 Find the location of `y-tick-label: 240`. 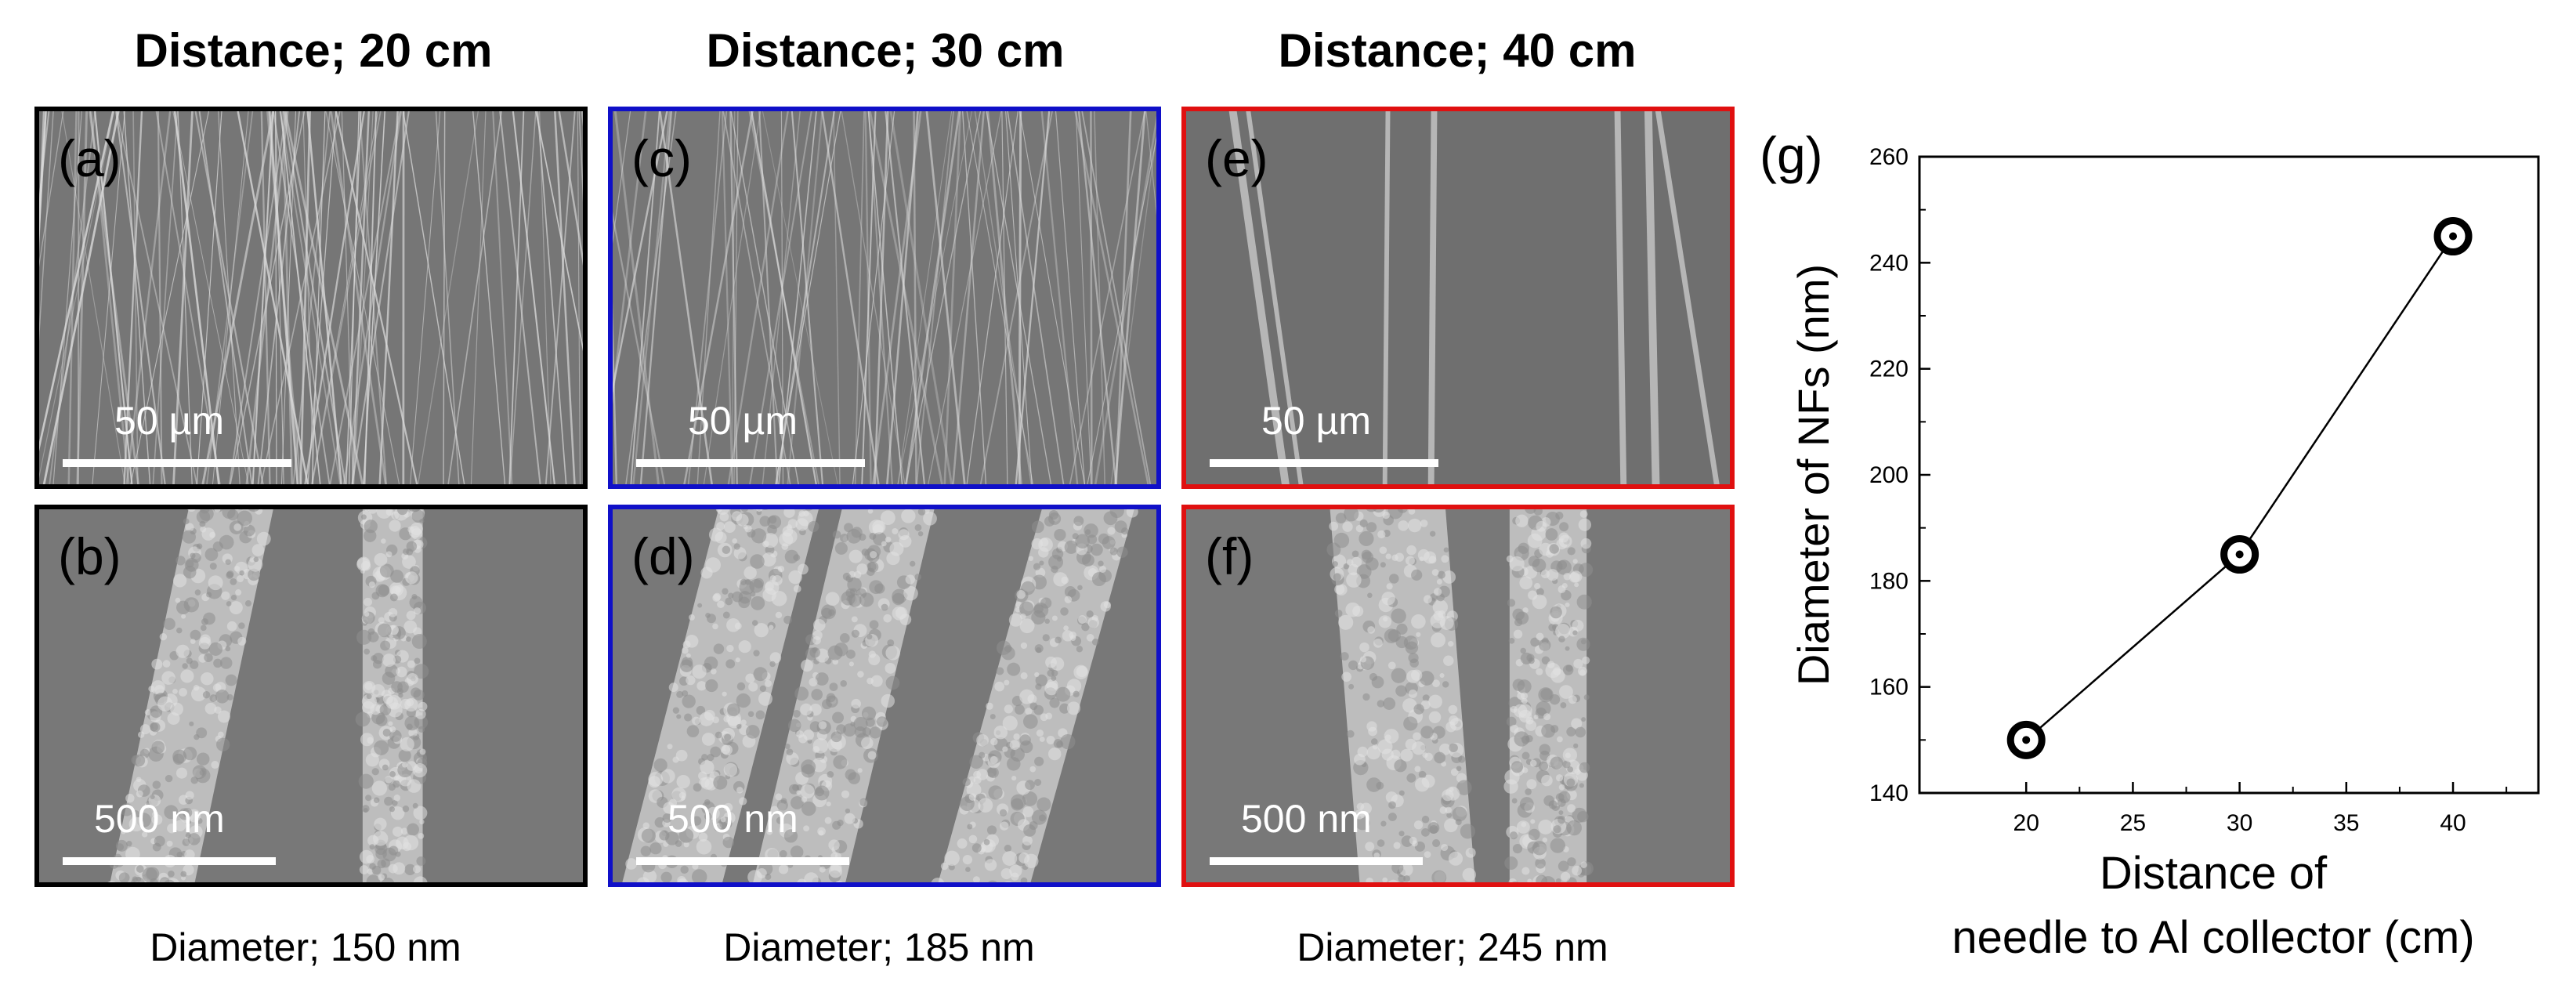

y-tick-label: 240 is located at coordinates (1888, 263).